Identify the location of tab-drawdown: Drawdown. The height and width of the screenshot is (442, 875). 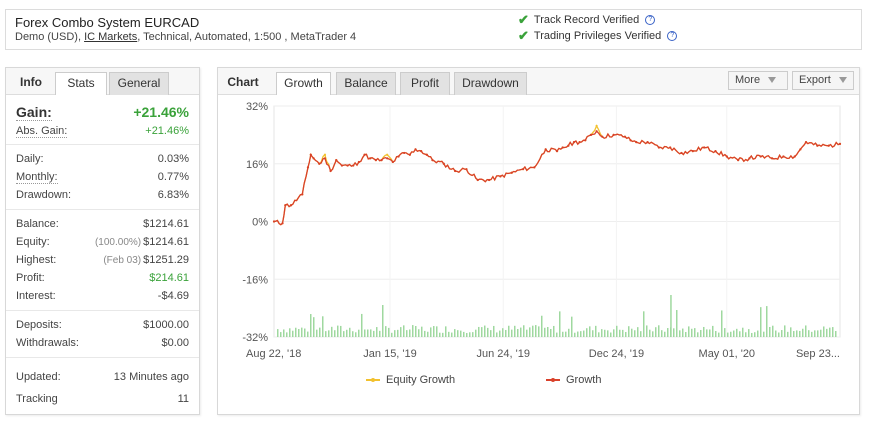
(490, 83).